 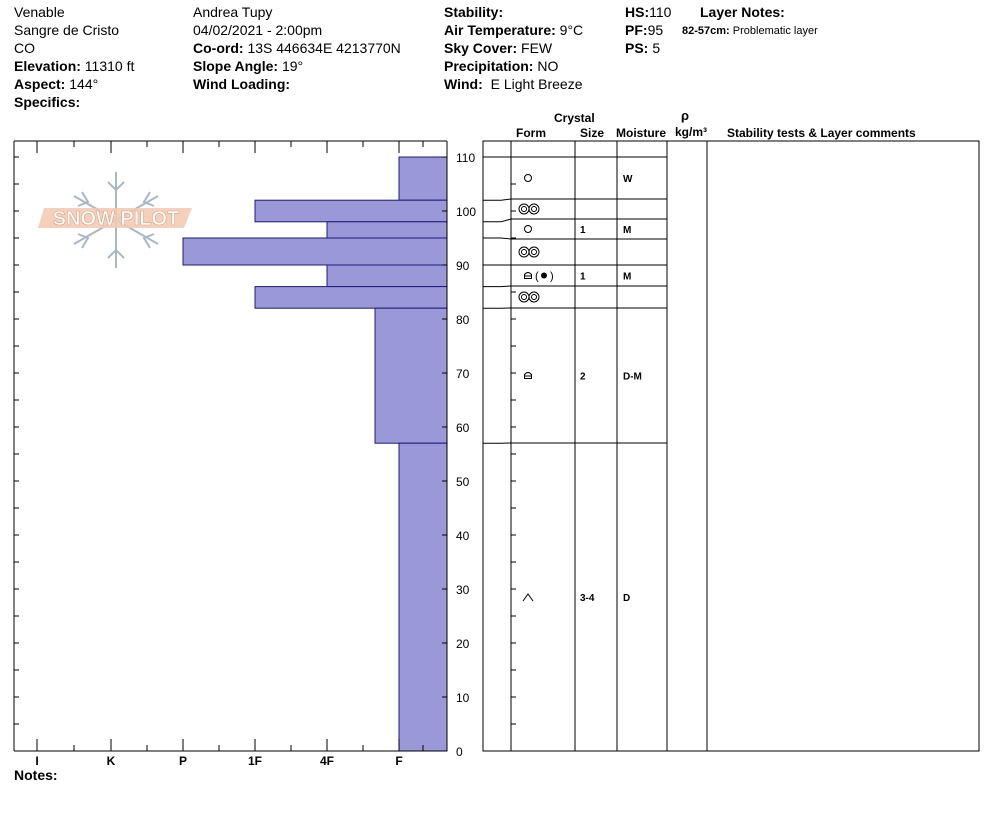 What do you see at coordinates (459, 752) in the screenshot?
I see `y-tick-label: 0` at bounding box center [459, 752].